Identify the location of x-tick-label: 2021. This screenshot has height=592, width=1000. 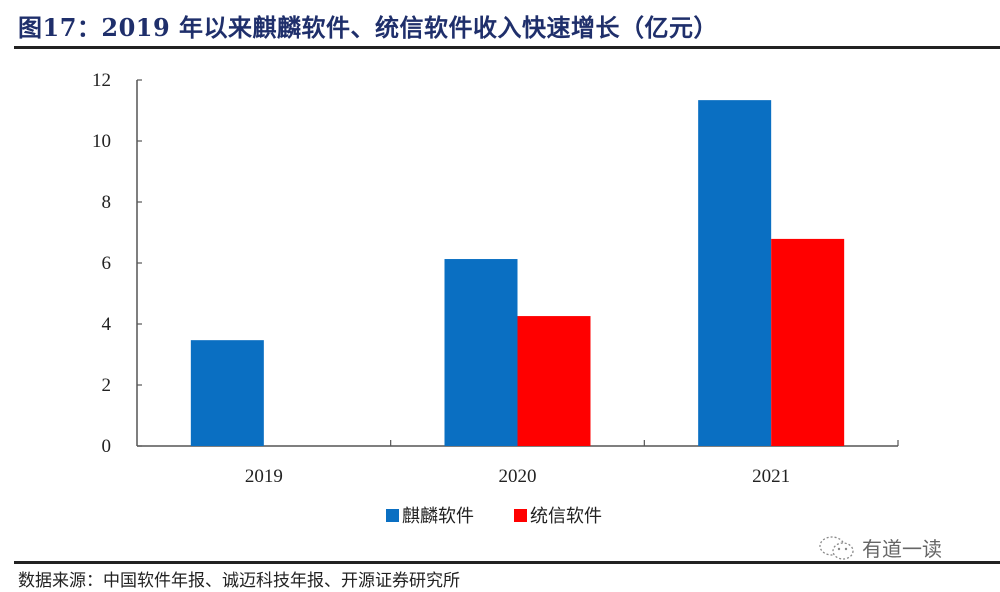
(771, 476).